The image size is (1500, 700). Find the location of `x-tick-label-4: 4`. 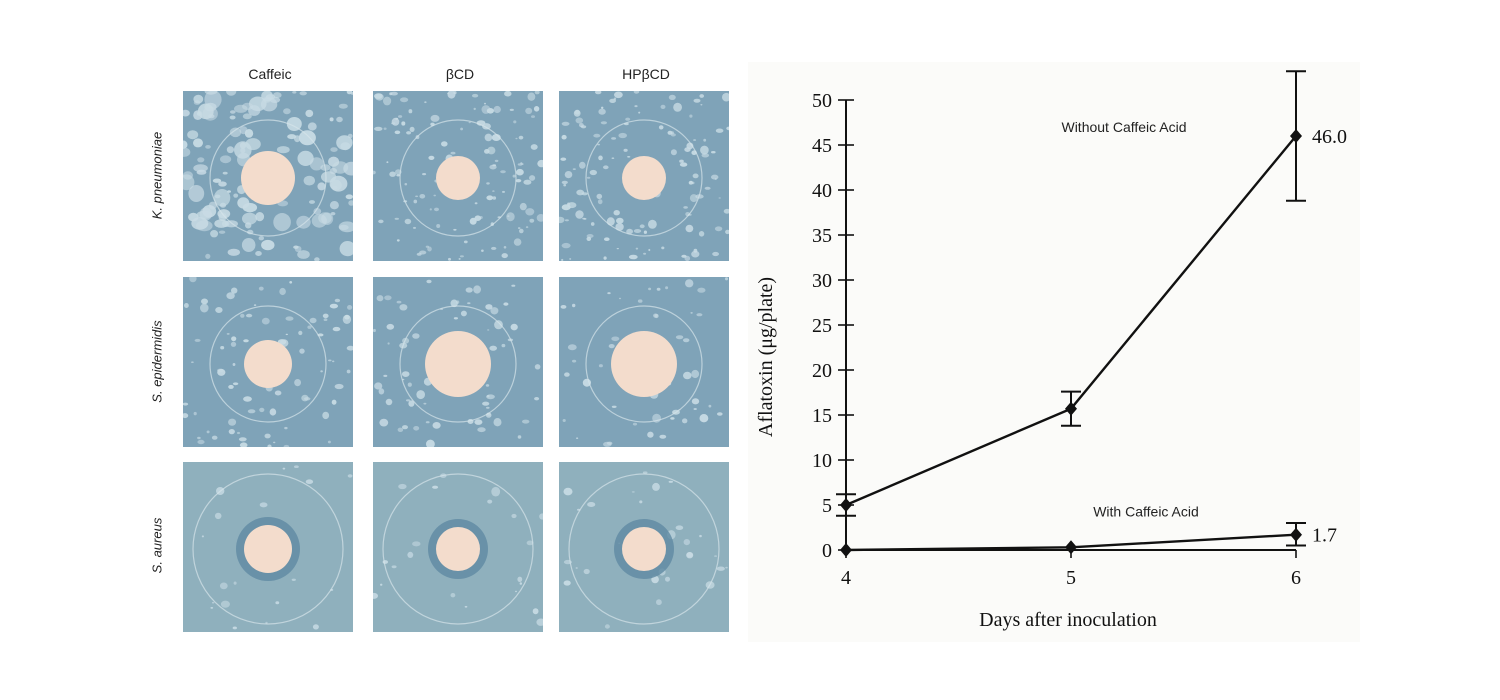

x-tick-label-4: 4 is located at coordinates (846, 578).